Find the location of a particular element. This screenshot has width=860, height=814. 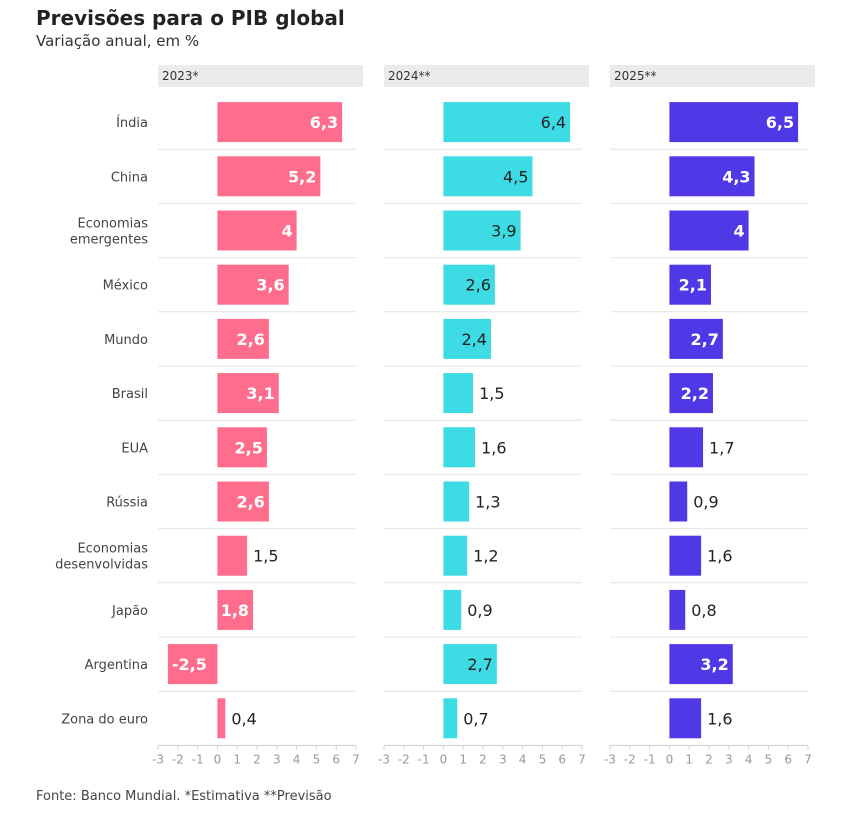

x-tick-label: 0 is located at coordinates (670, 759).